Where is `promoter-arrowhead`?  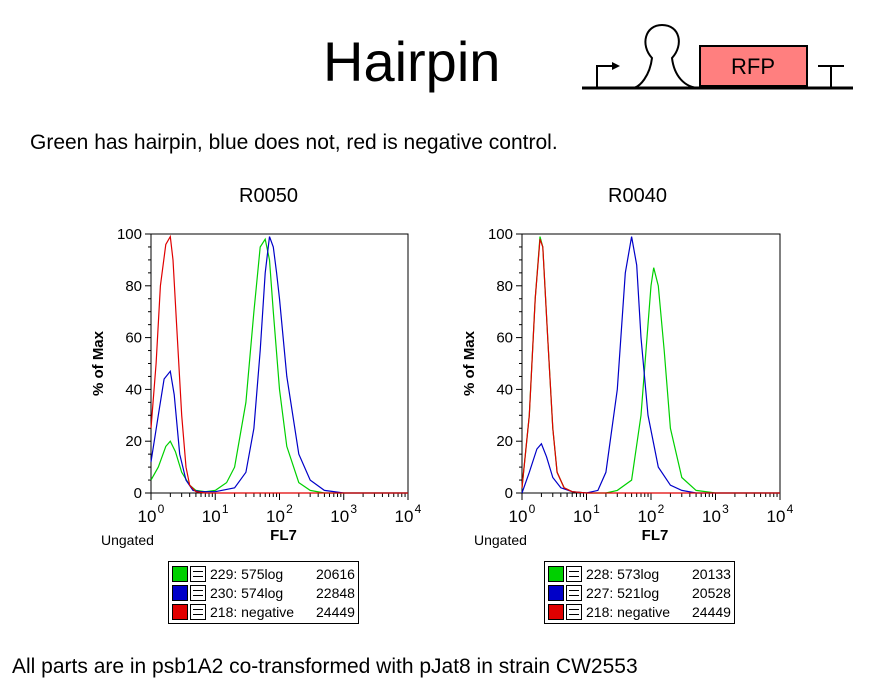
promoter-arrowhead is located at coordinates (616, 66).